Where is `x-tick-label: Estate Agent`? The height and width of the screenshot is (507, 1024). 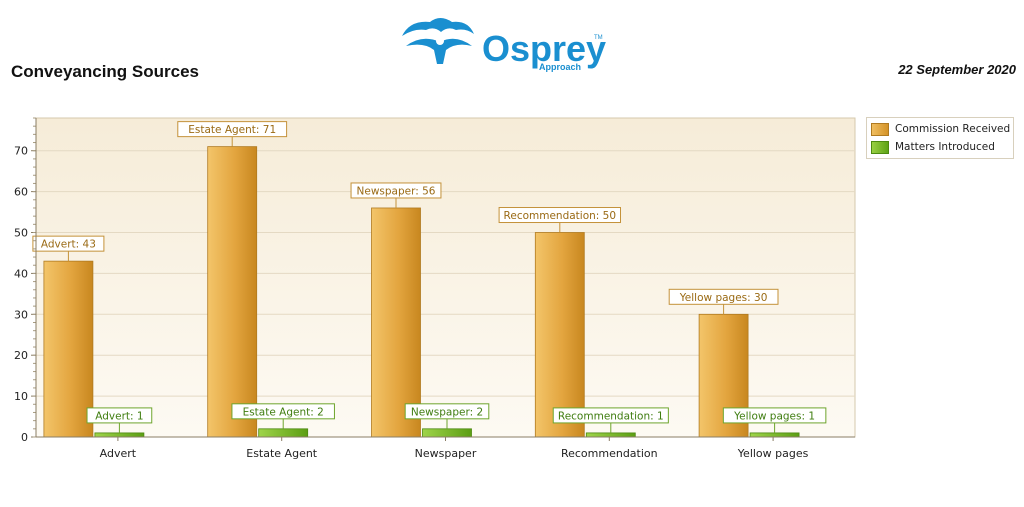 x-tick-label: Estate Agent is located at coordinates (282, 453).